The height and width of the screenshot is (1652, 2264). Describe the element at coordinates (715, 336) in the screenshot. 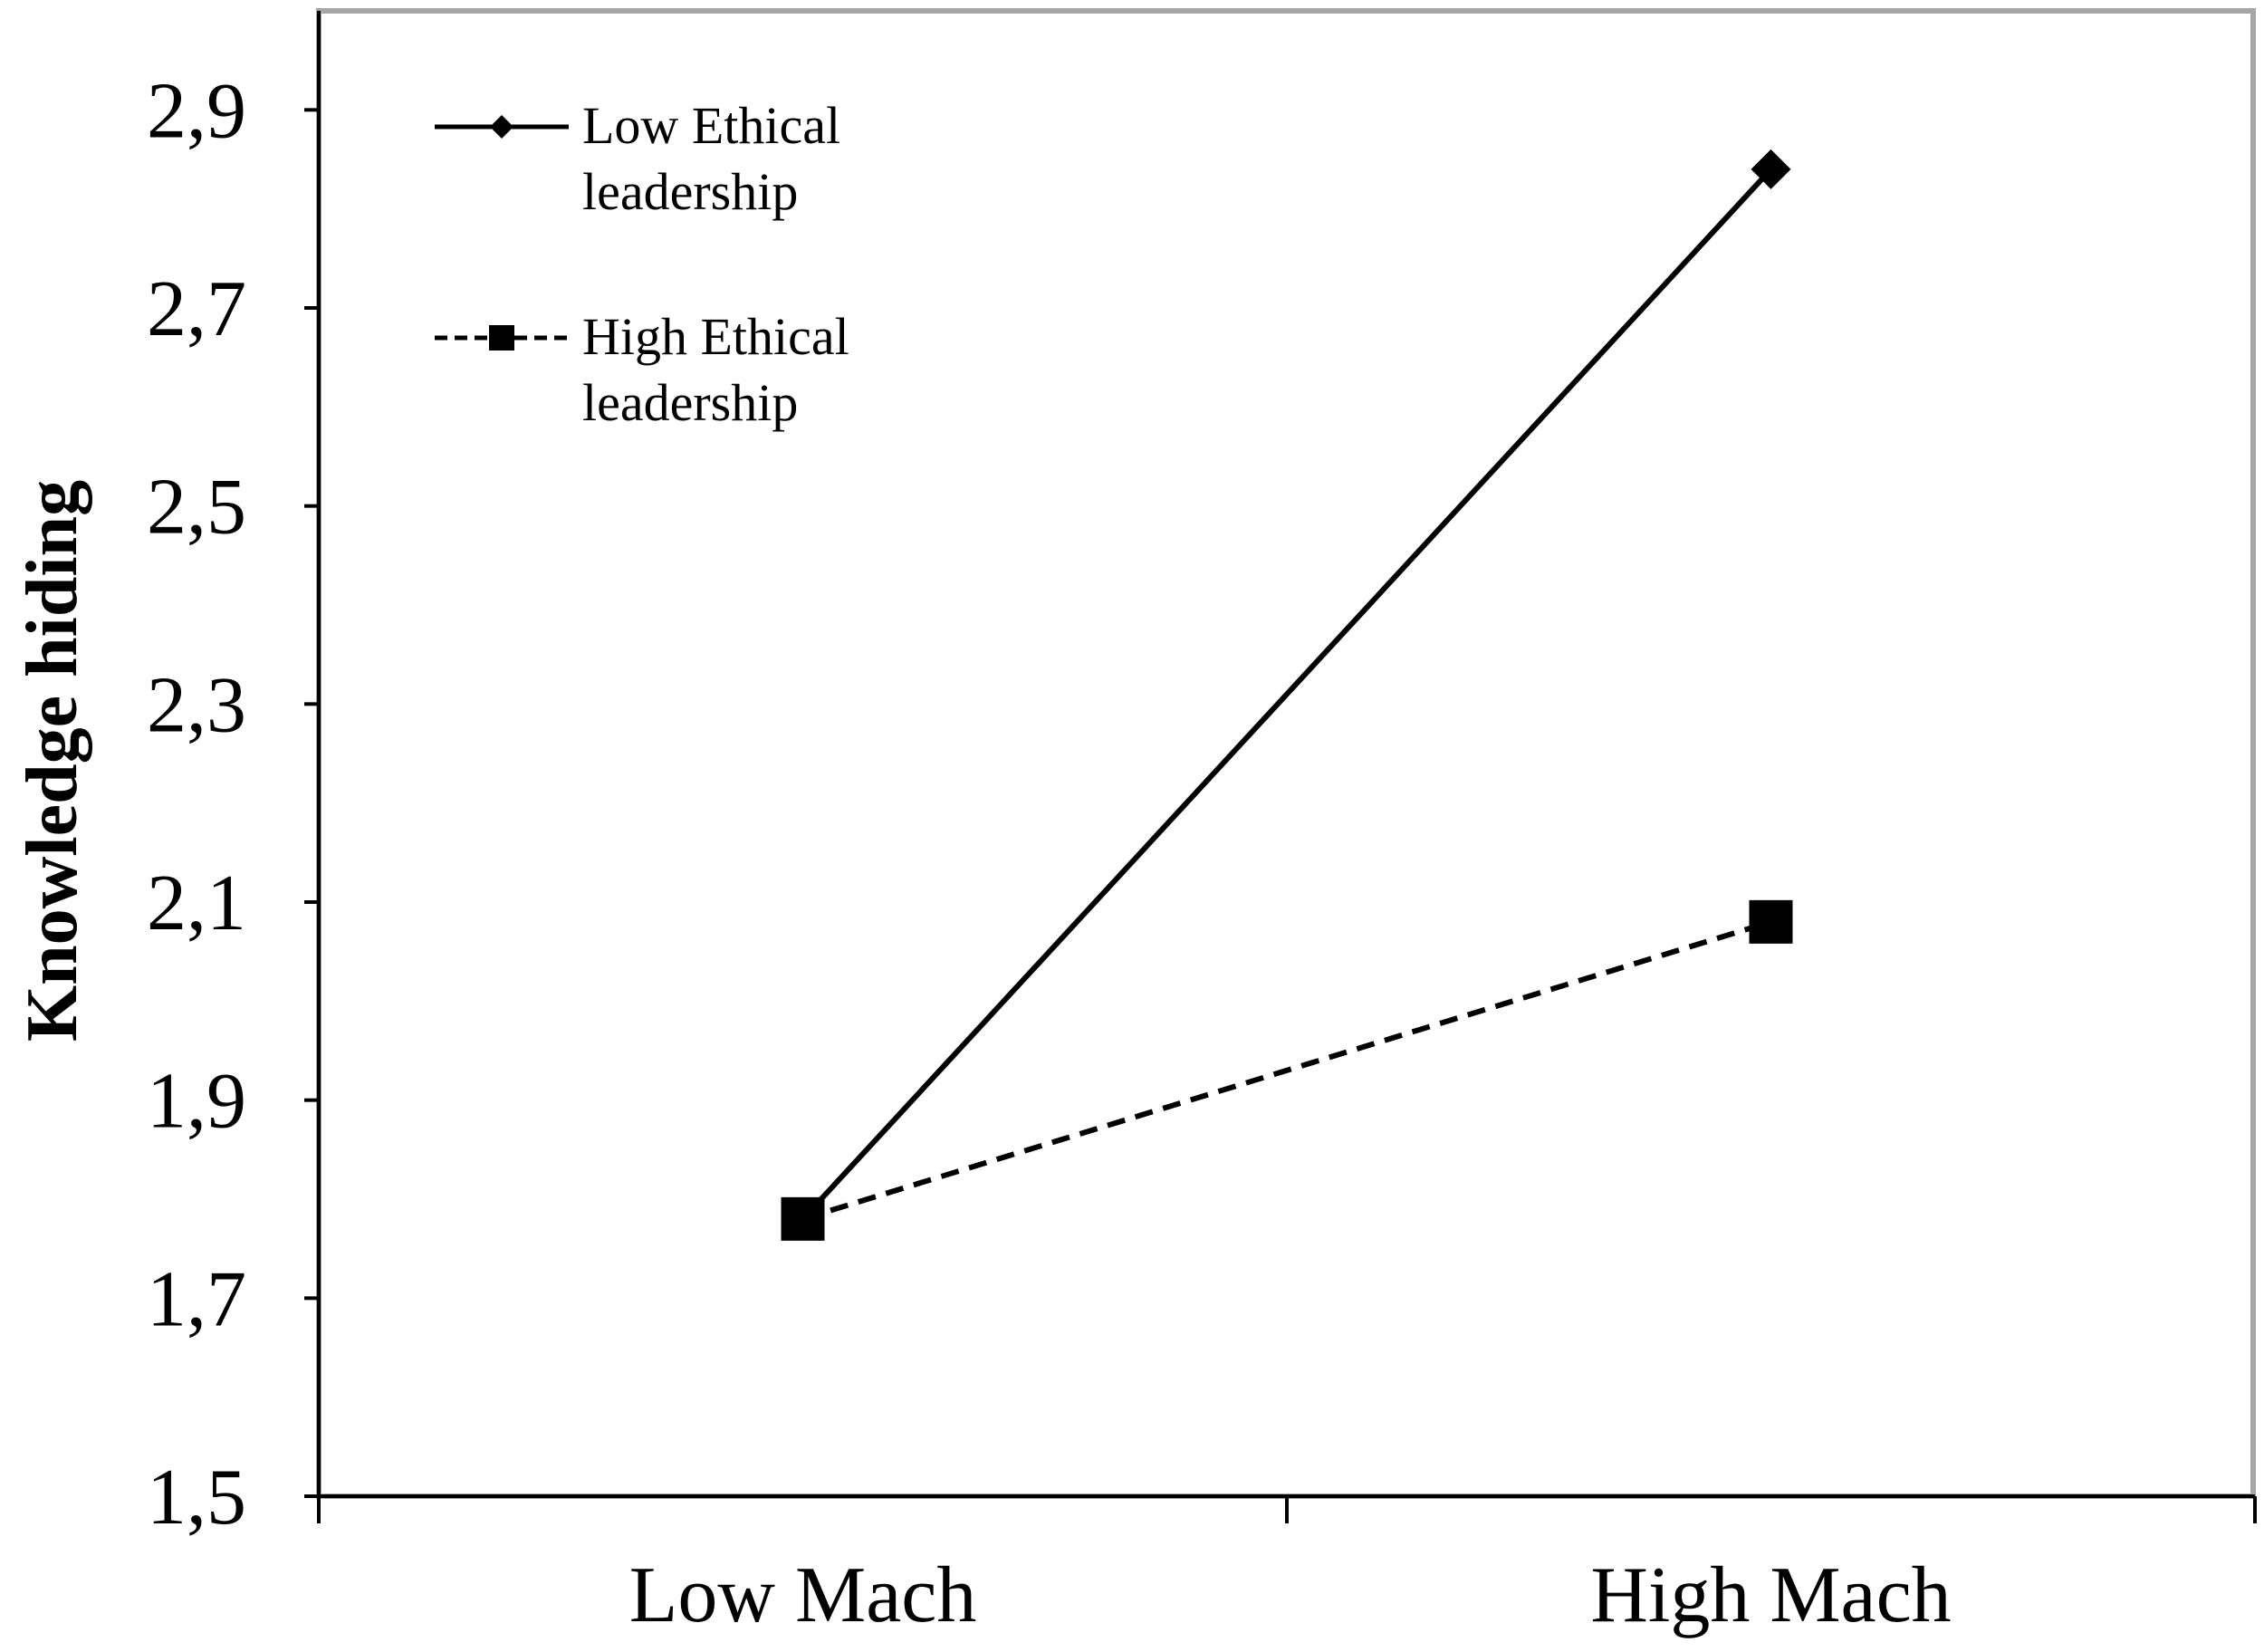

I see `legend-label-1: High Ethical` at that location.